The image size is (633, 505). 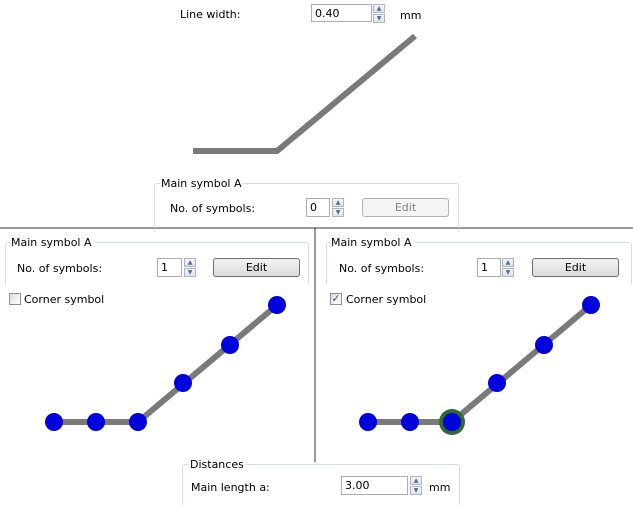 What do you see at coordinates (318, 207) in the screenshot?
I see `symbols-input: 0` at bounding box center [318, 207].